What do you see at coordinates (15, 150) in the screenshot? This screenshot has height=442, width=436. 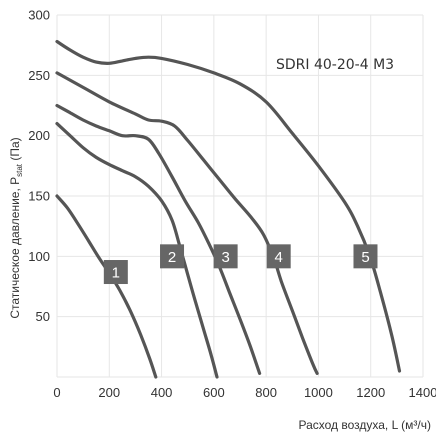 I see `y-axis-label-unit: (Па)` at bounding box center [15, 150].